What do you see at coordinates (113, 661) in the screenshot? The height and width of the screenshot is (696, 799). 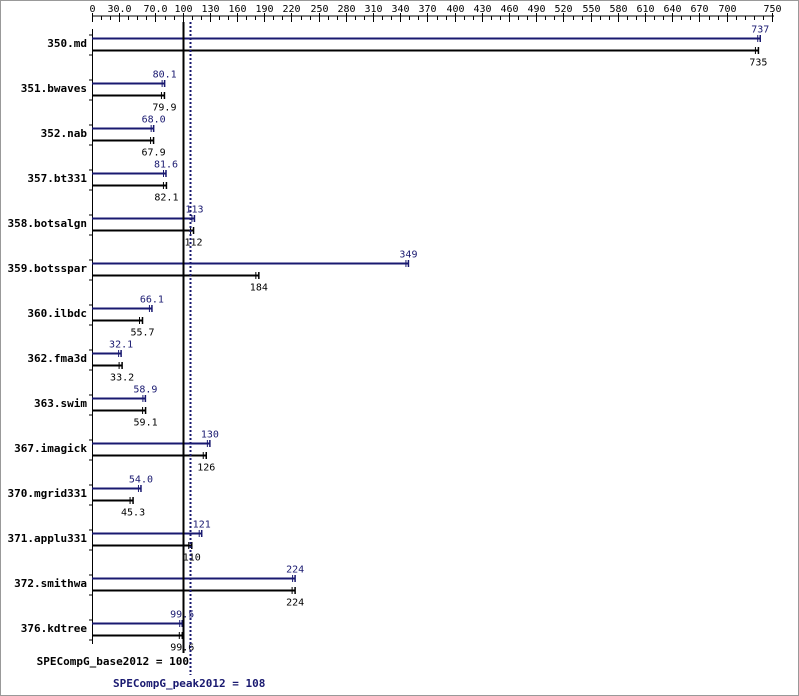 I see `base-reference-label: SPECompG_base2012 = 100` at bounding box center [113, 661].